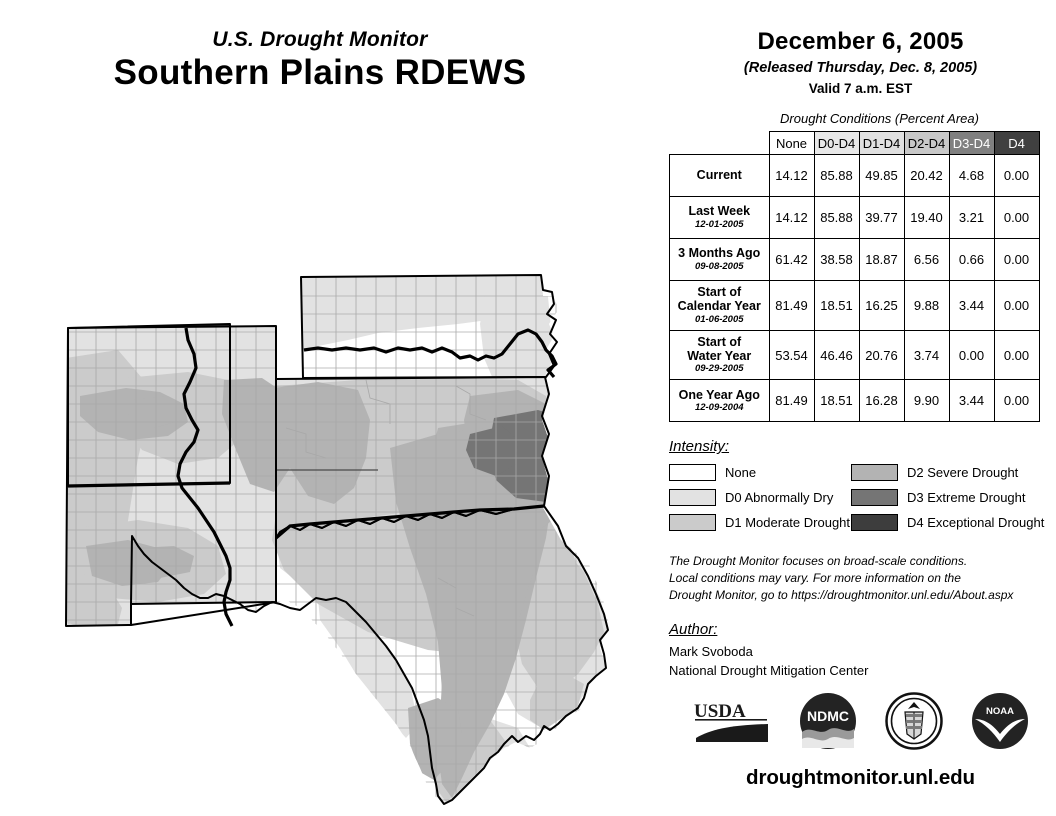  I want to click on cell-current-d1d4: 49.85, so click(881, 175).